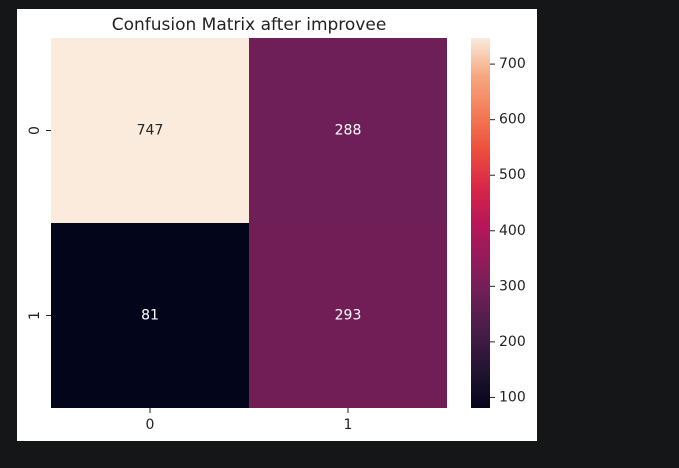 The width and height of the screenshot is (679, 468). What do you see at coordinates (249, 25) in the screenshot?
I see `chart-title: Confusion Matrix after improvee` at bounding box center [249, 25].